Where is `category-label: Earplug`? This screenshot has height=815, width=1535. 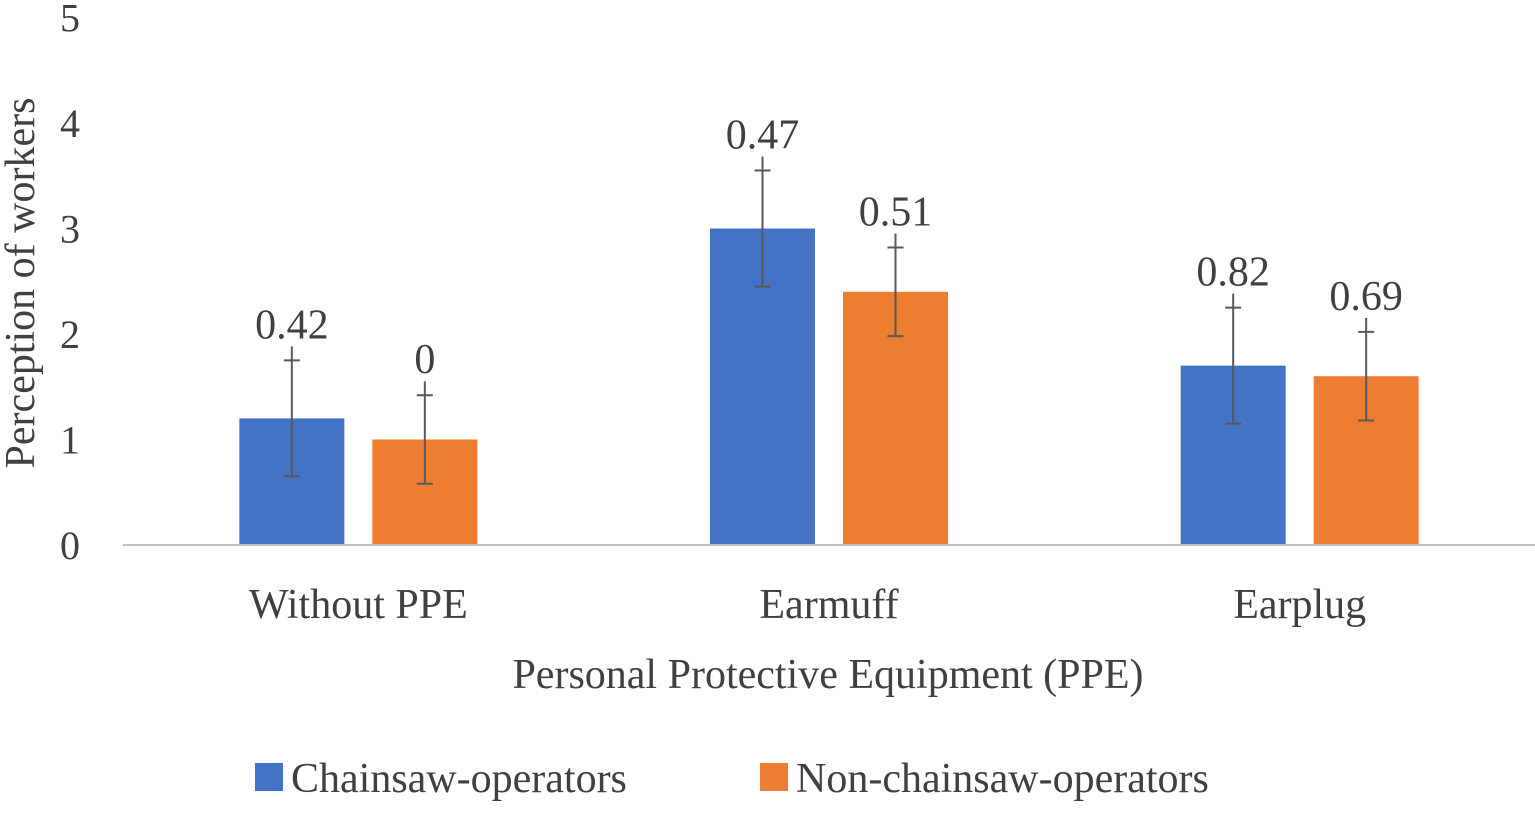 category-label: Earplug is located at coordinates (1299, 605).